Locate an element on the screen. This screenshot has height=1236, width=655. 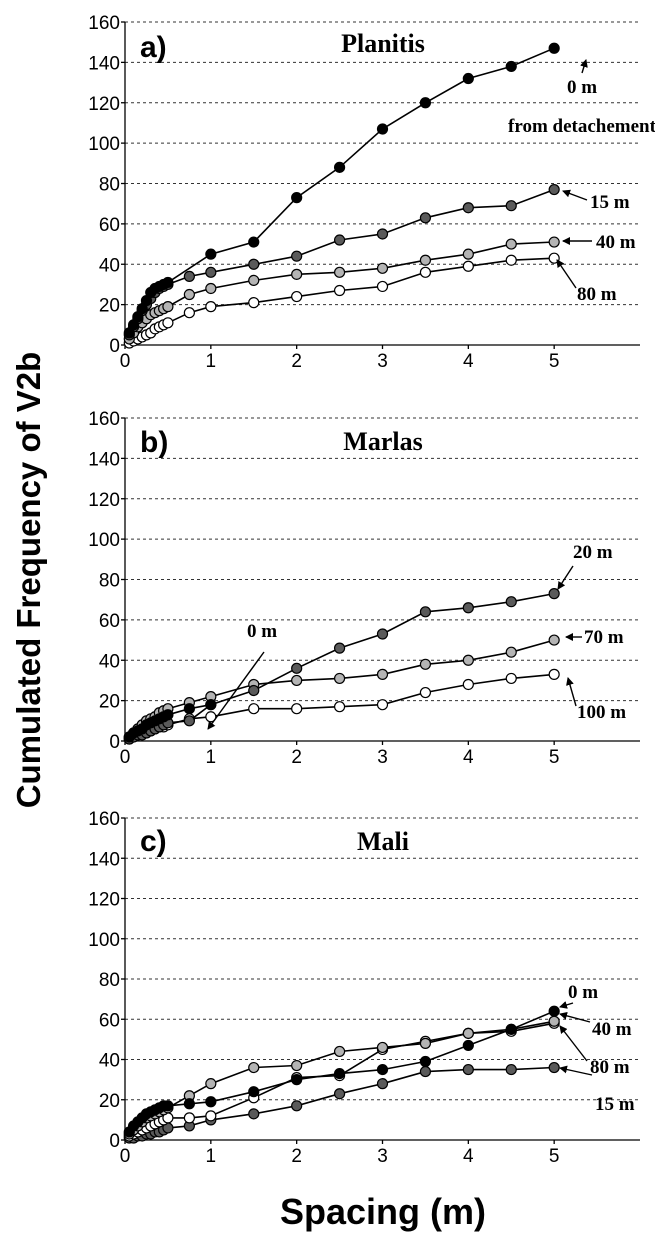
y-tick-label: 80 is located at coordinates (109, 980).